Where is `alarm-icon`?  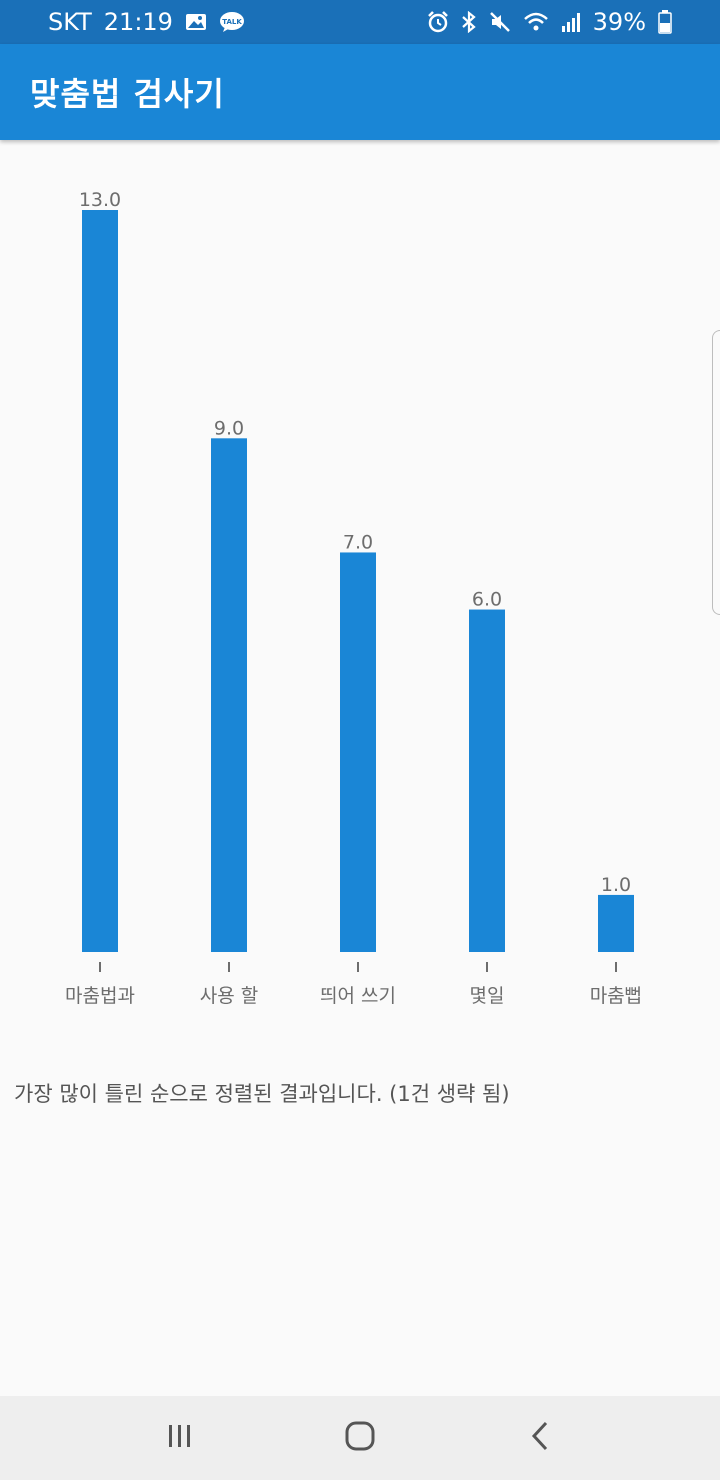 alarm-icon is located at coordinates (438, 22).